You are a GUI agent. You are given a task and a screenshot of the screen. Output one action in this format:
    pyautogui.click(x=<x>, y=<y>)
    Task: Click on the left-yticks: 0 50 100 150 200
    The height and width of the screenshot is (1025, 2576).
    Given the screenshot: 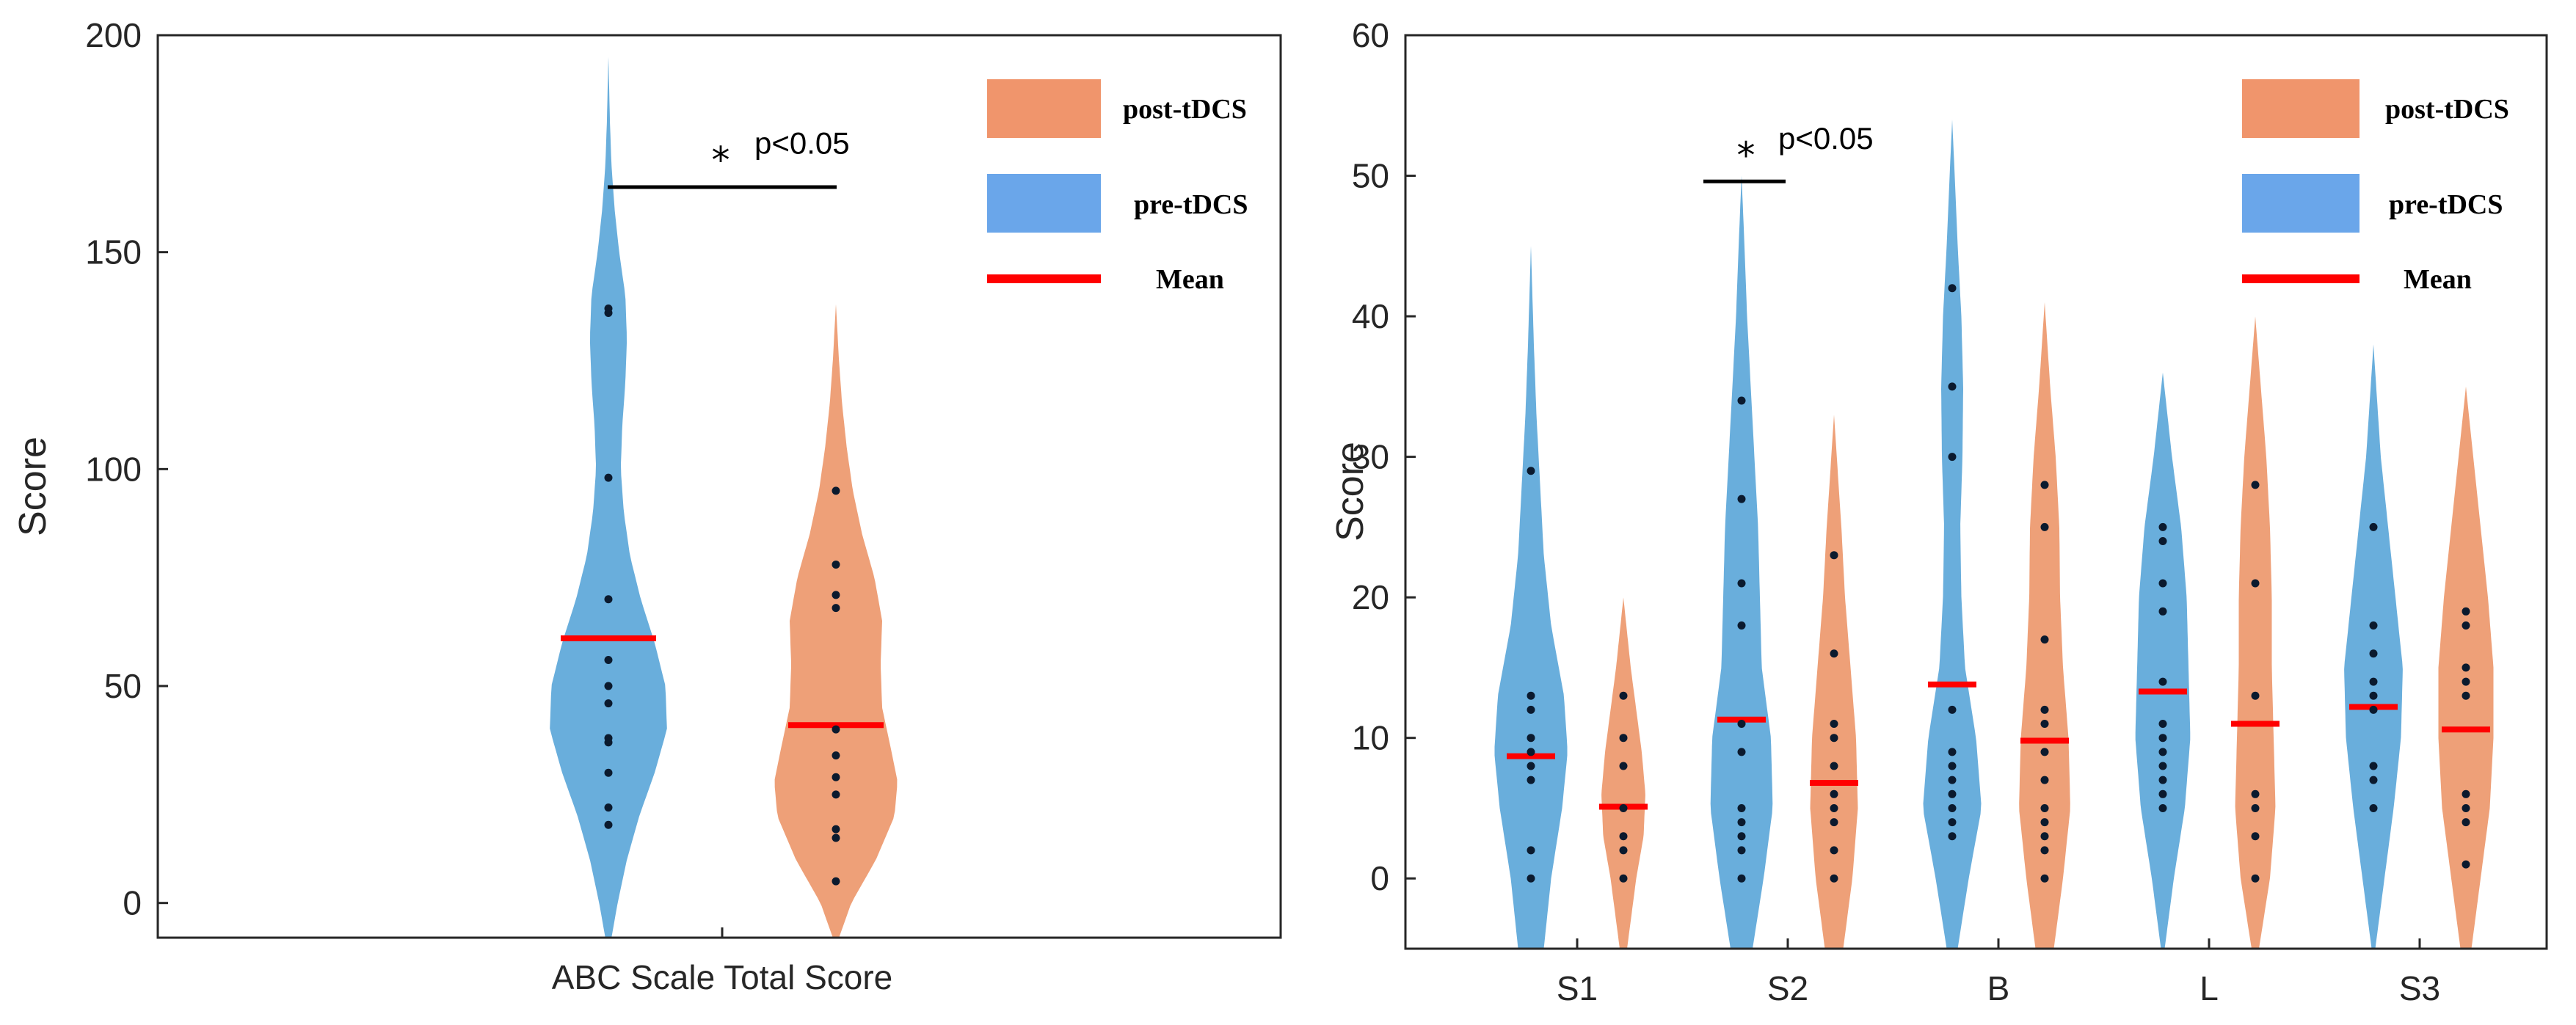 What is the action you would take?
    pyautogui.click(x=126, y=469)
    